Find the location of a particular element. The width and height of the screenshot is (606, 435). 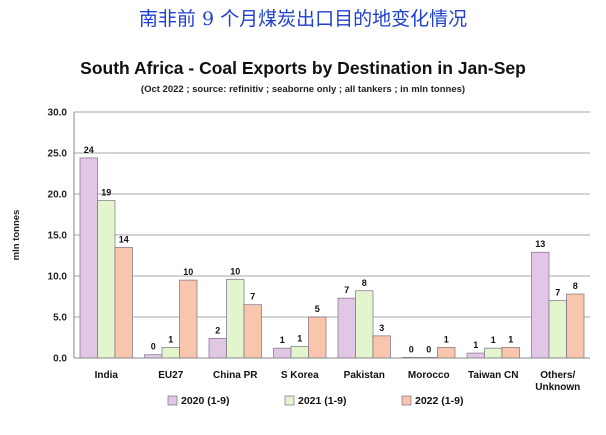

category-label: Taiwan CN is located at coordinates (493, 375).